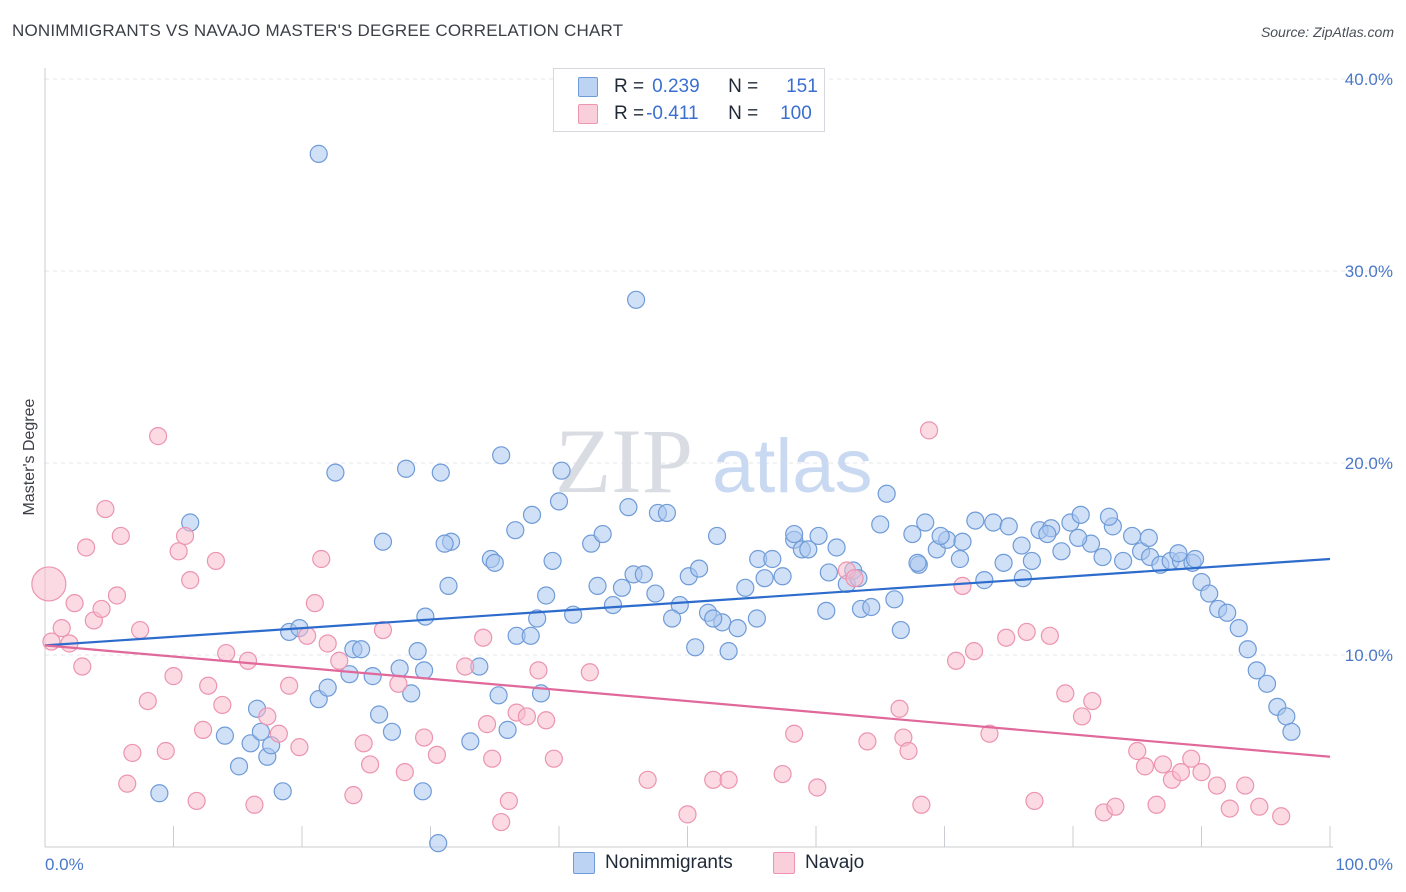 The image size is (1406, 892). Describe the element at coordinates (714, 461) in the screenshot. I see `watermark: ZIP atlas` at that location.